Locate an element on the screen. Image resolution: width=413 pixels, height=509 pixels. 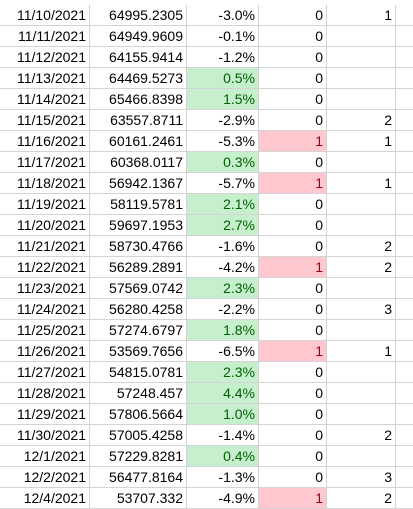
date-cell: 11/20/2021 is located at coordinates (45, 225).